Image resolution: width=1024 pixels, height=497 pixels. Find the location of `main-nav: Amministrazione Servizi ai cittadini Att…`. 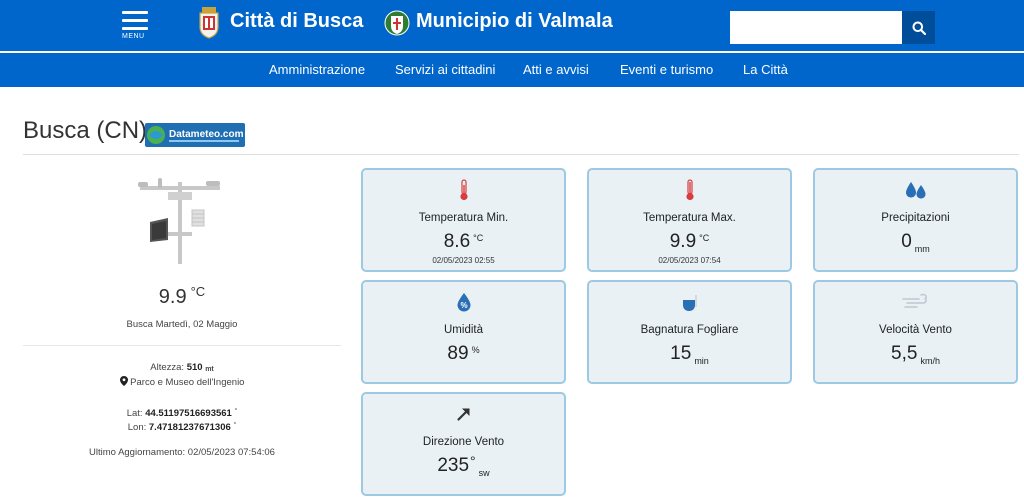

main-nav: Amministrazione Servizi ai cittadini Att… is located at coordinates (512, 70).